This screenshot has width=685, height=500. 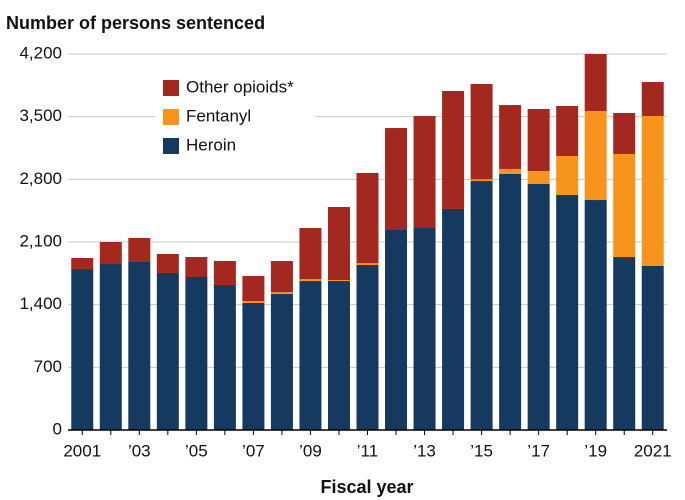 What do you see at coordinates (240, 86) in the screenshot?
I see `legend-label: Other opioids*` at bounding box center [240, 86].